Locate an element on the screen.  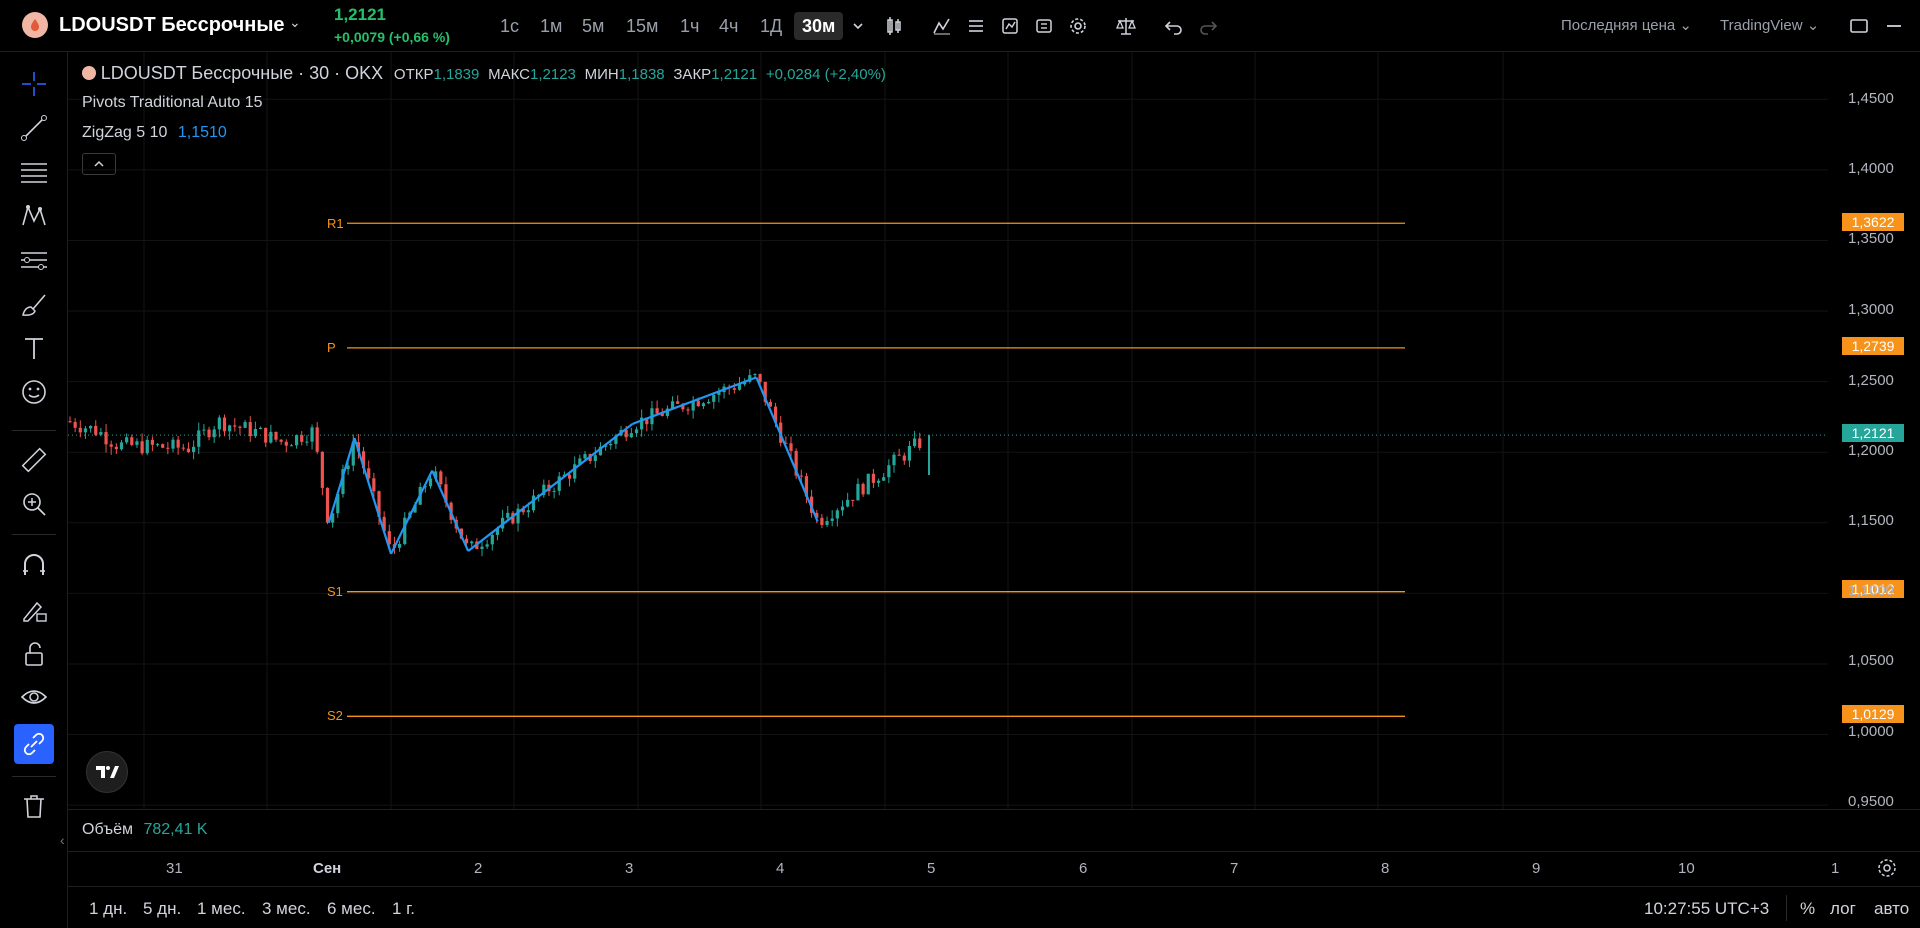
tf-5m: 5м is located at coordinates (593, 26).